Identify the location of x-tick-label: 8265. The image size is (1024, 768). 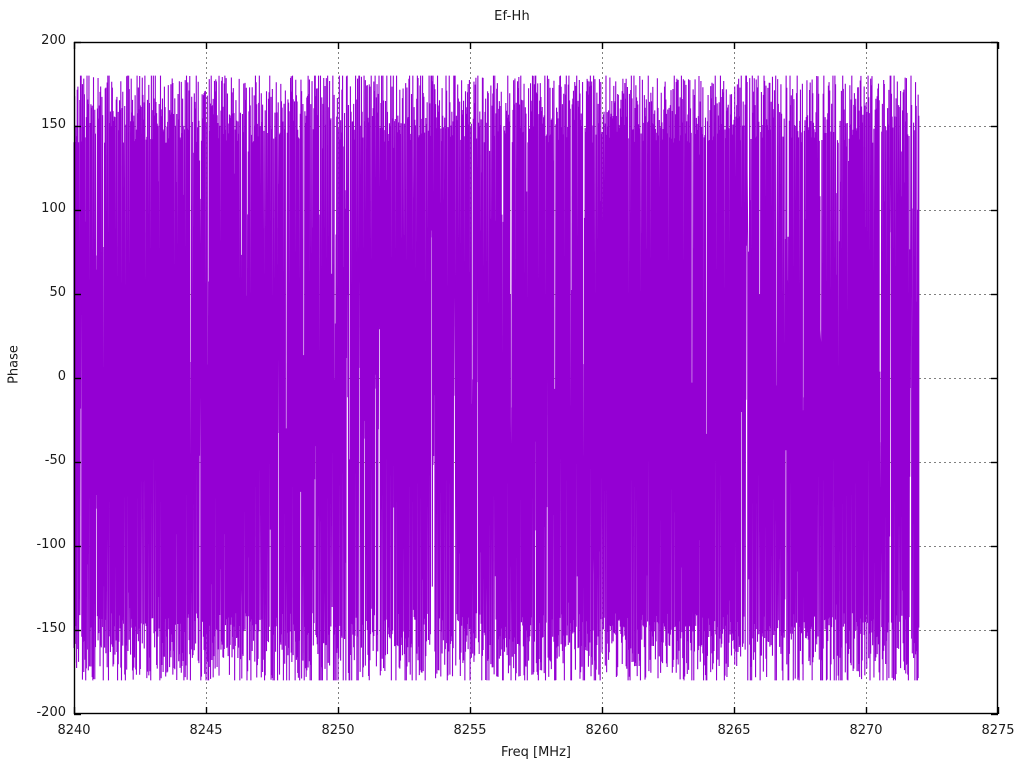
(734, 730).